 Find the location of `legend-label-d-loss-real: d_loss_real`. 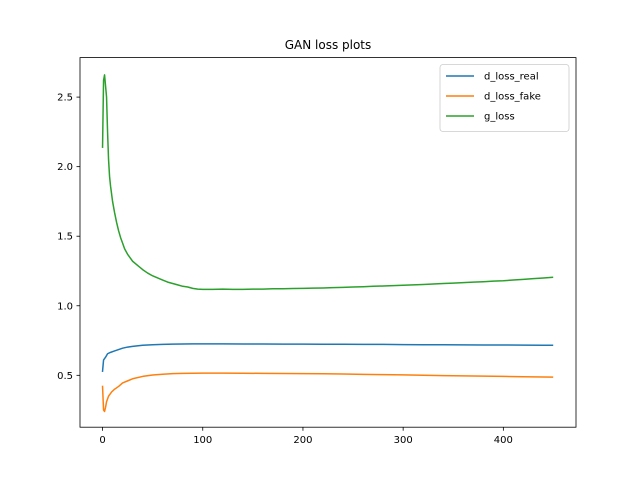

legend-label-d-loss-real: d_loss_real is located at coordinates (511, 77).